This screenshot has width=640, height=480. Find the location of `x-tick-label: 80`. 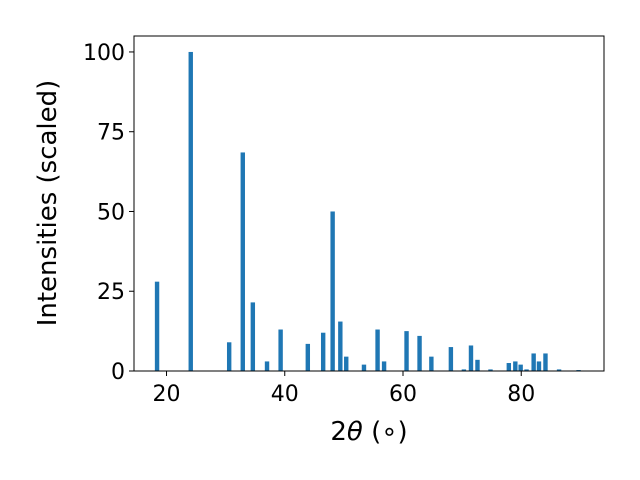

x-tick-label: 80 is located at coordinates (521, 394).